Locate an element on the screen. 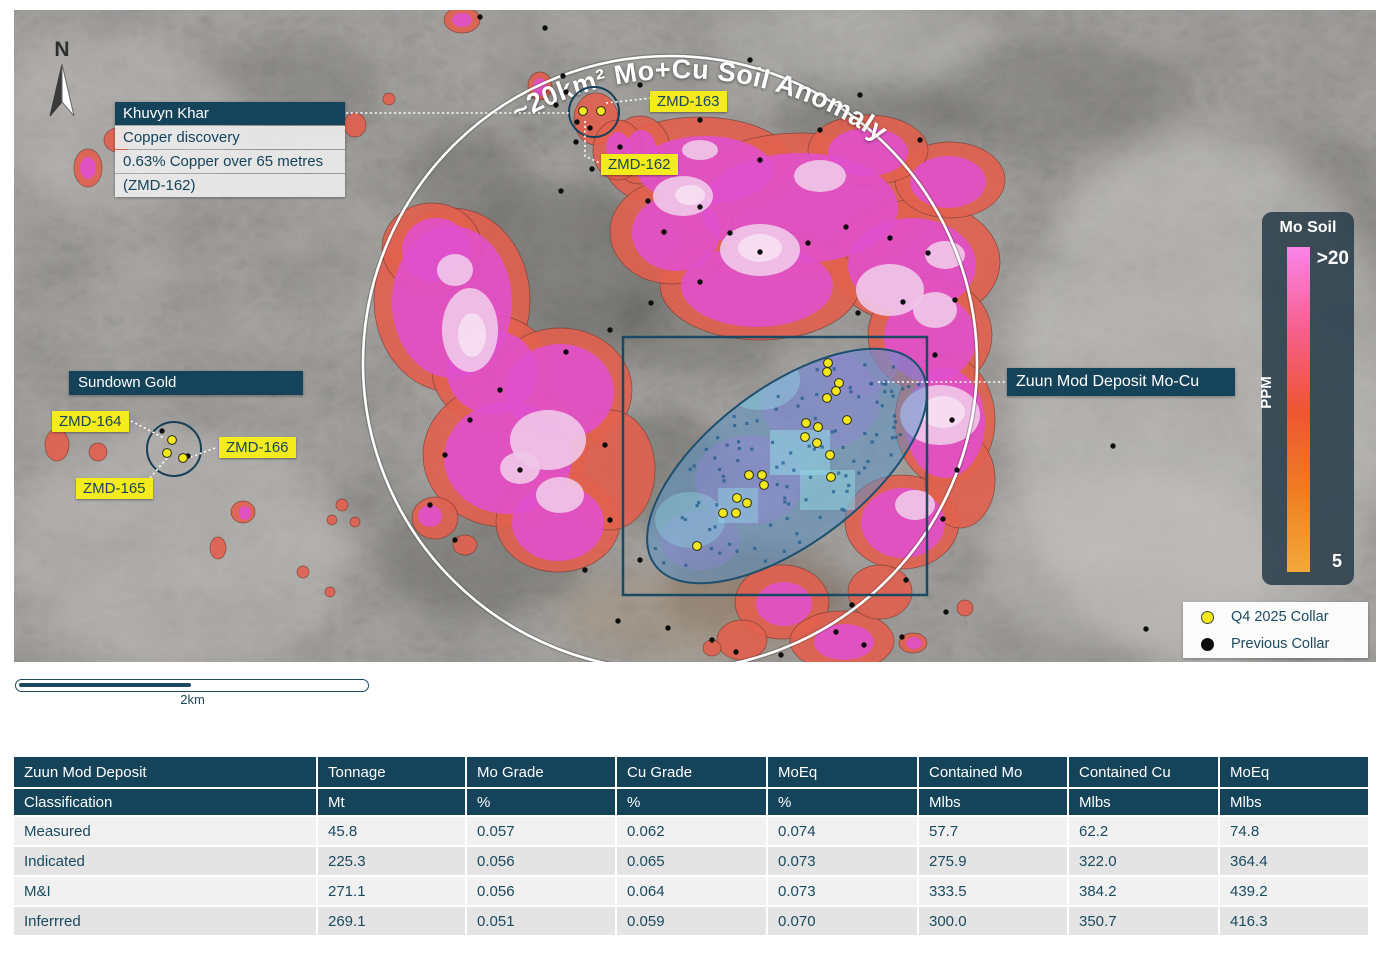 The width and height of the screenshot is (1390, 955). north-arrow-glyph is located at coordinates (62, 90).